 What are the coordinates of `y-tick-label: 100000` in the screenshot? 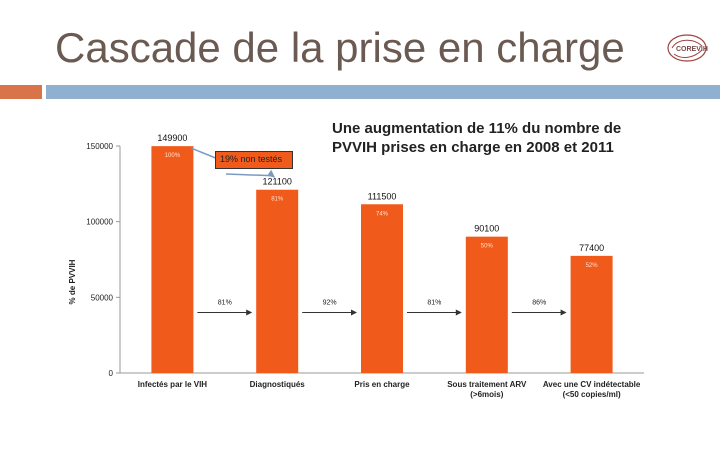 It's located at (99, 222).